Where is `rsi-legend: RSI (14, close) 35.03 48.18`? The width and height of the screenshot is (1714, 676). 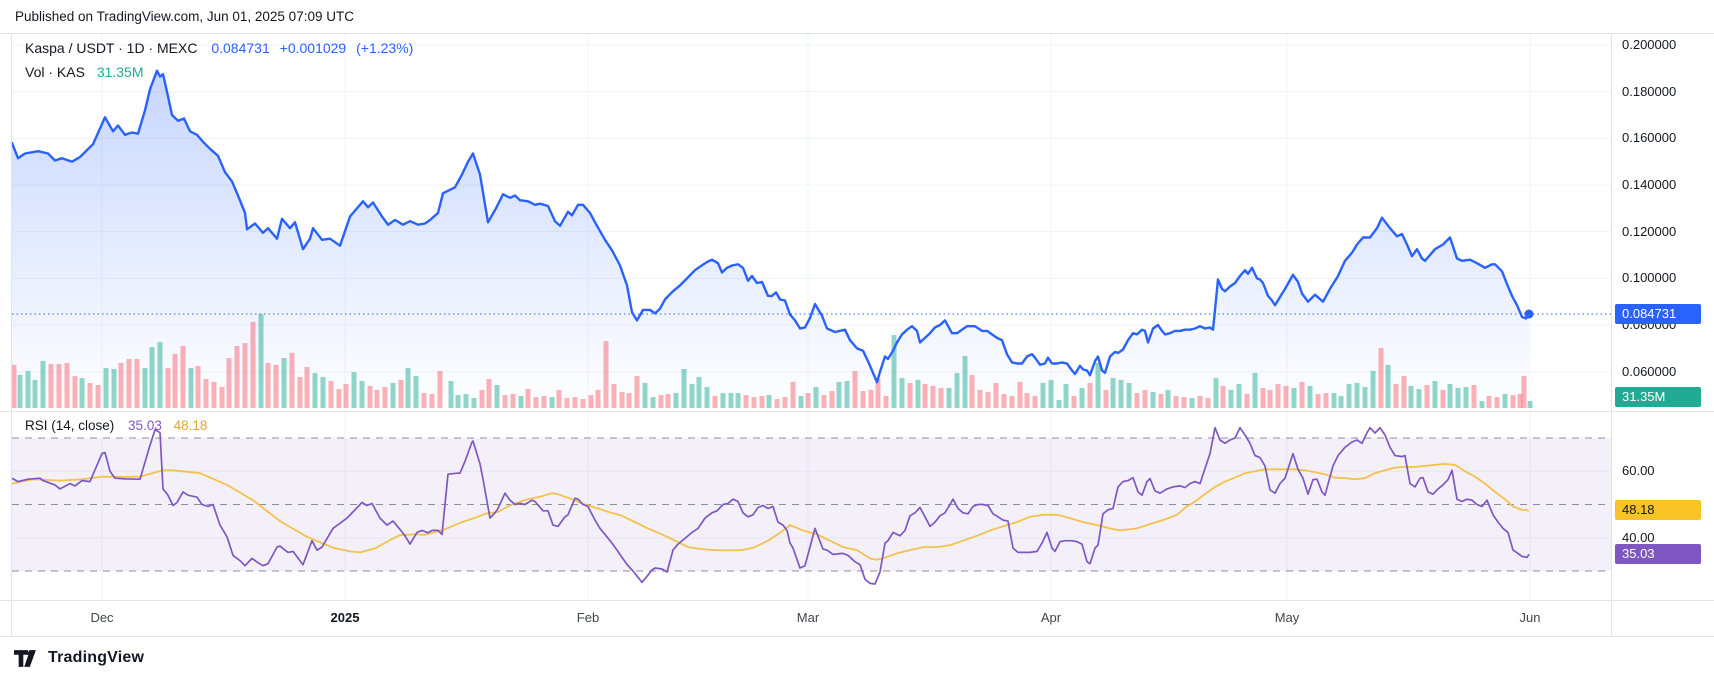
rsi-legend: RSI (14, close) 35.03 48.18 is located at coordinates (116, 425).